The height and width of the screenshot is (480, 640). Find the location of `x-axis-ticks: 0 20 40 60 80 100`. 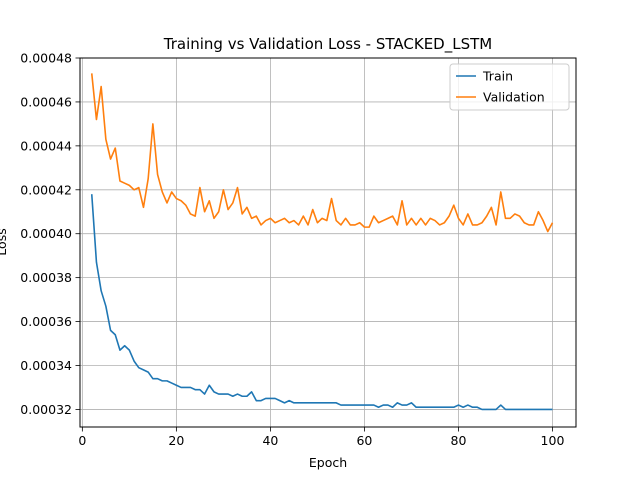

x-axis-ticks: 0 20 40 60 80 100 is located at coordinates (321, 437).